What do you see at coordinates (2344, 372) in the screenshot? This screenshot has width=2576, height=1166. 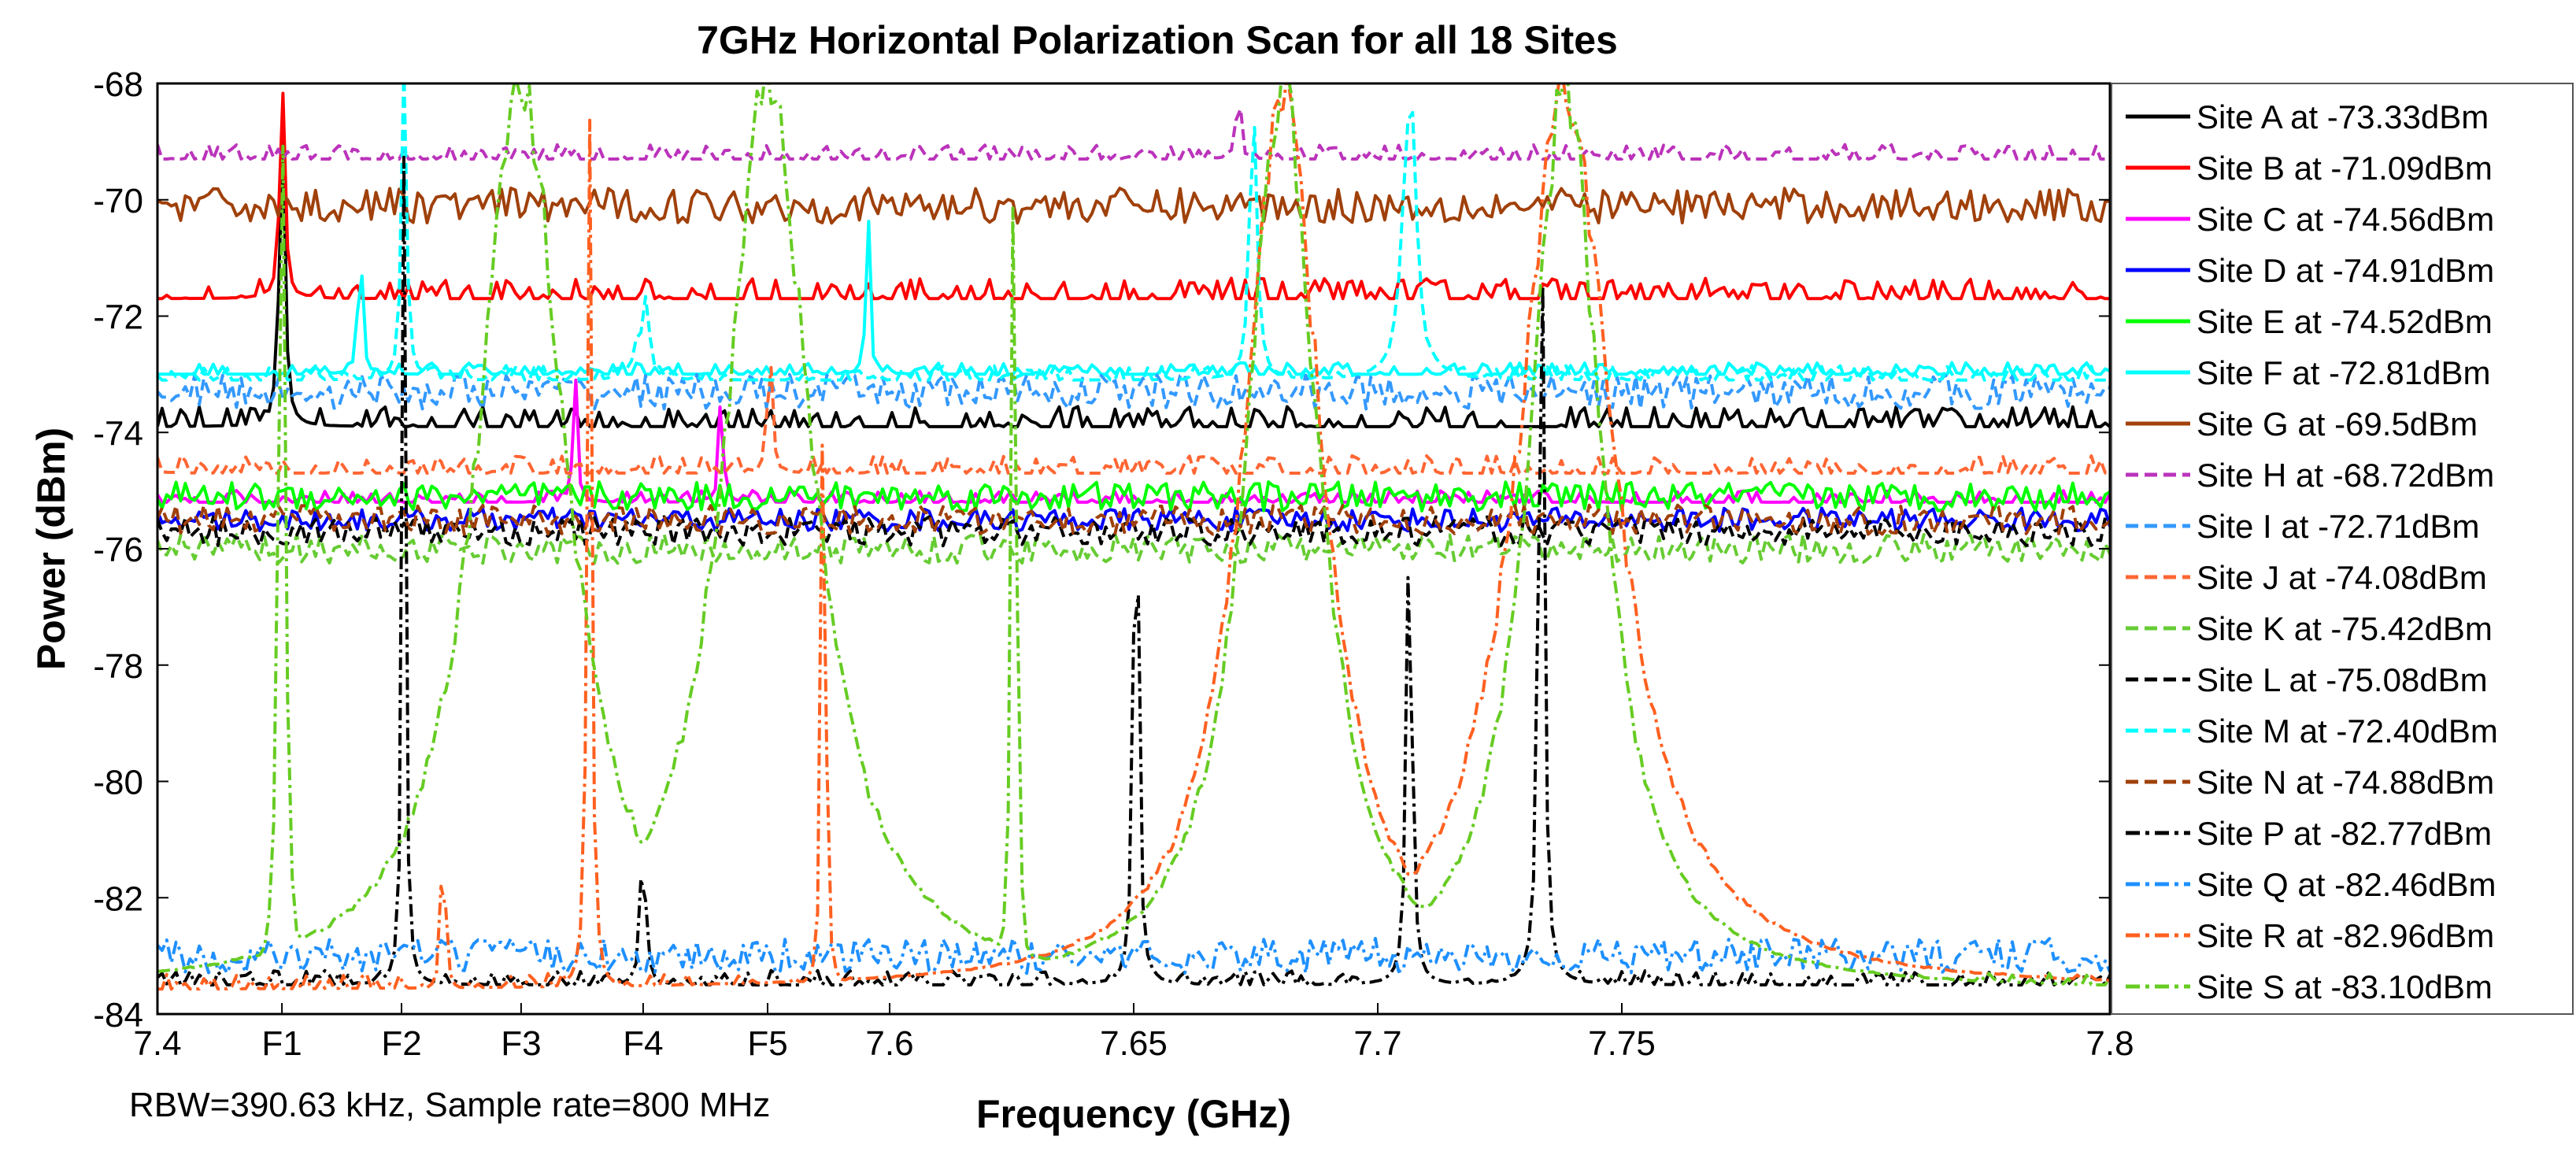 I see `legend-entry: Site F at -72.81dBm` at bounding box center [2344, 372].